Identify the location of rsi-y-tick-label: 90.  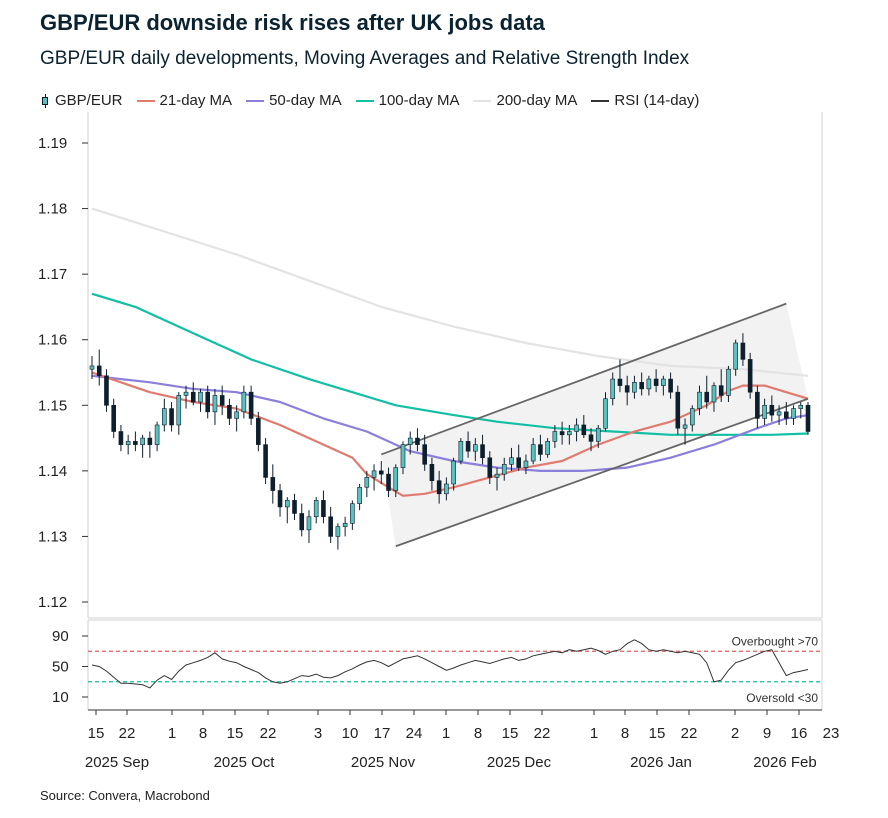
(60, 636).